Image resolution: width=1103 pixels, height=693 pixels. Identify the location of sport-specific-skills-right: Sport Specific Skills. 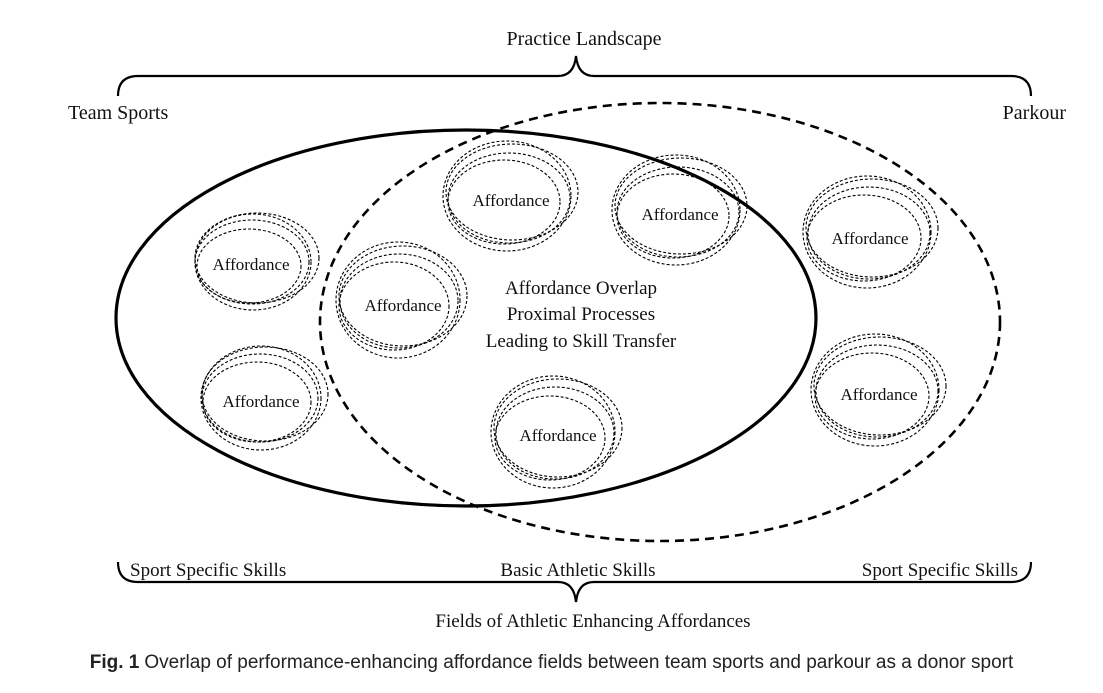
(940, 570).